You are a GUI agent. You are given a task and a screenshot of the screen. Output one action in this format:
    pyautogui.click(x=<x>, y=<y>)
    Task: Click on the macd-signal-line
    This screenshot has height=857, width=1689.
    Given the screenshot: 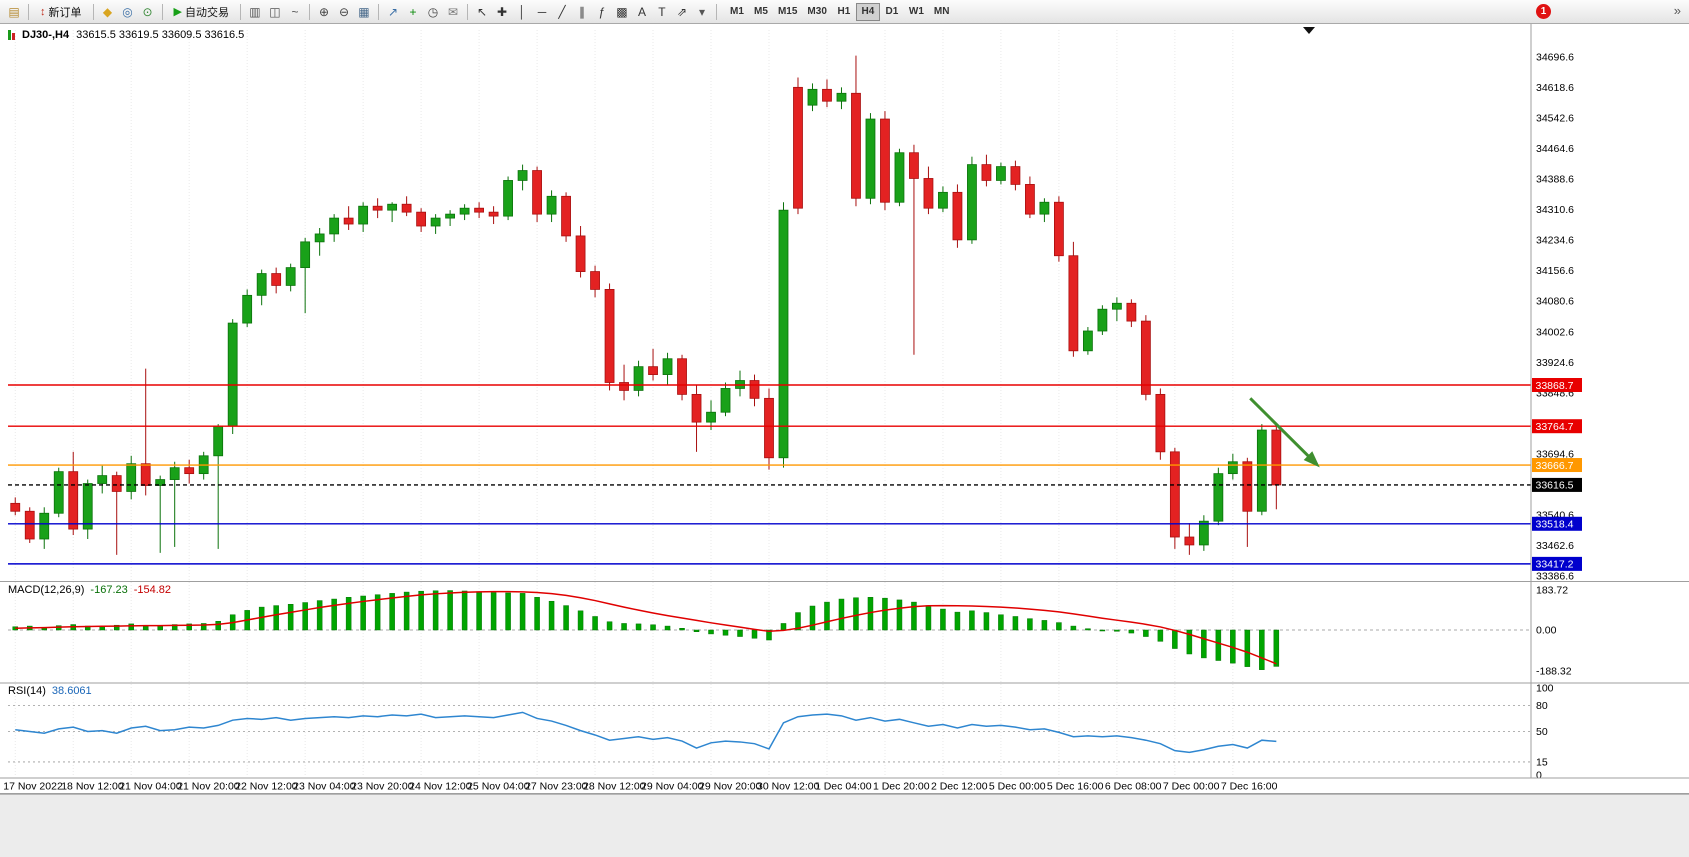 What is the action you would take?
    pyautogui.click(x=646, y=627)
    